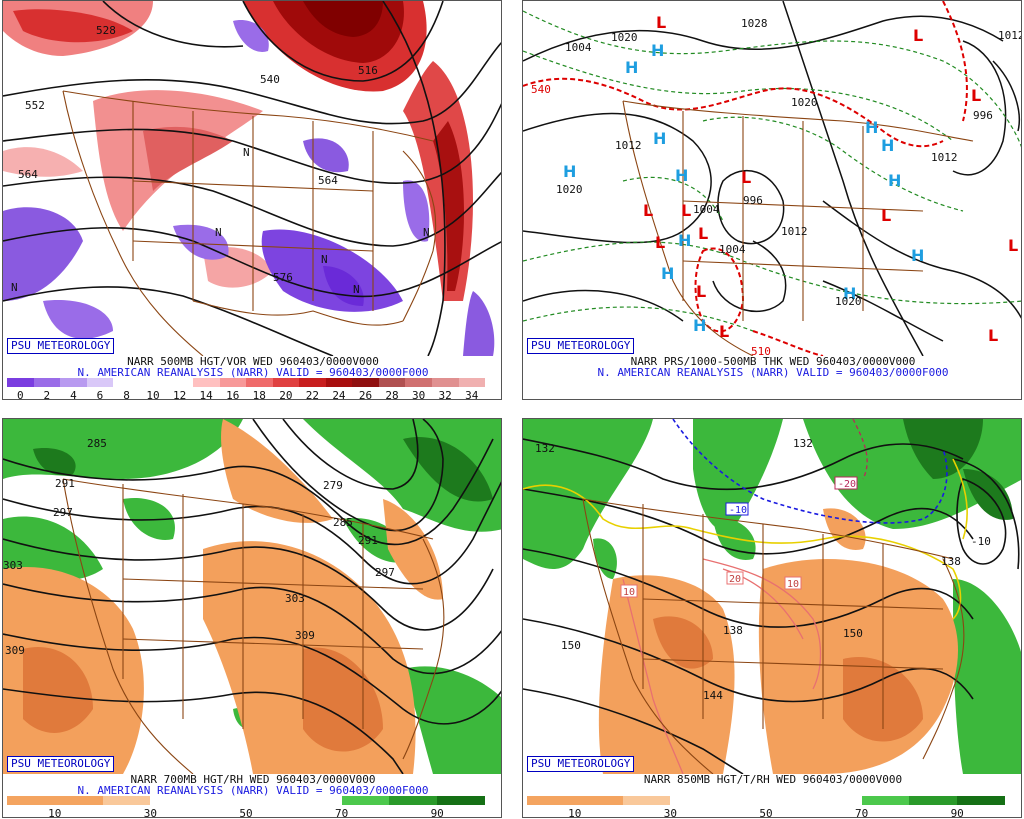 This screenshot has height=819, width=1024. I want to click on color-scale-ticks: 0 2 4 6 8 10 12 14 16 18 20 22 24 26 28 30 32 34, so click(252, 394).